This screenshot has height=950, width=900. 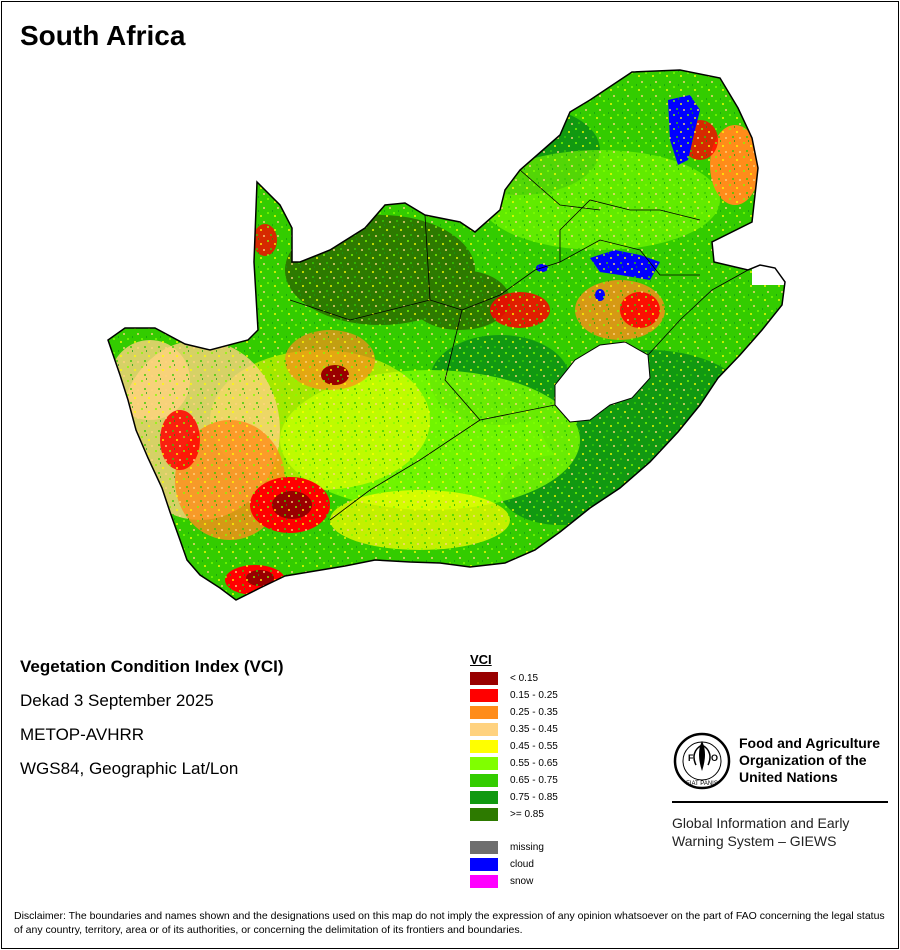 I want to click on logo-motto: FIAT PANIS, so click(x=702, y=784).